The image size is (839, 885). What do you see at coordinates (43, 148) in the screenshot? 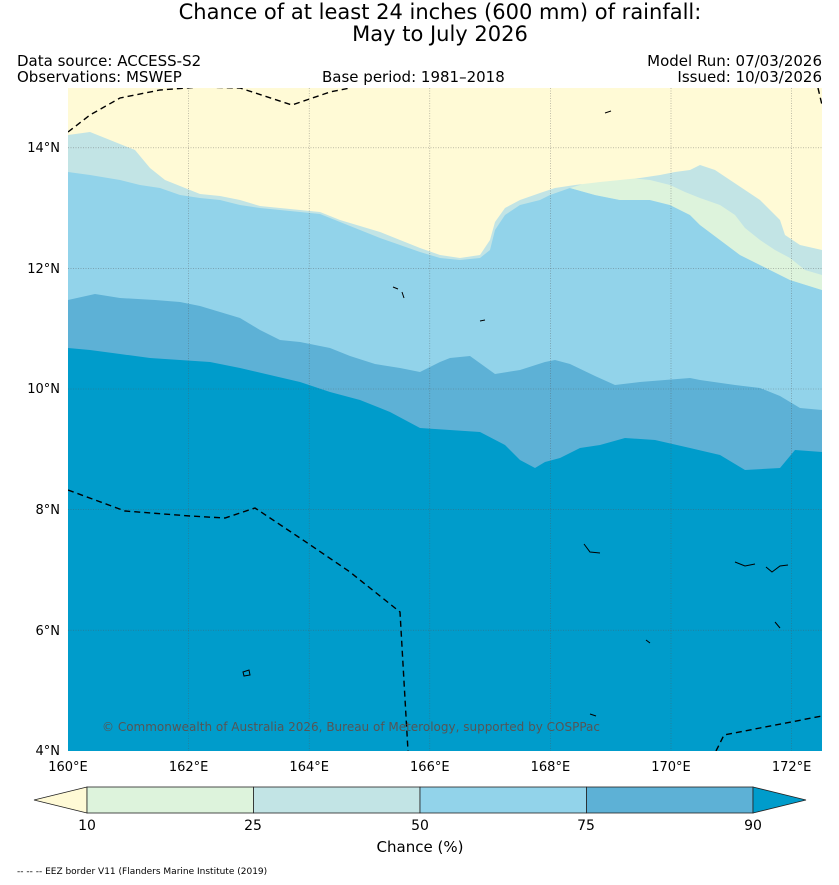
I see `lat-label: 14°N` at bounding box center [43, 148].